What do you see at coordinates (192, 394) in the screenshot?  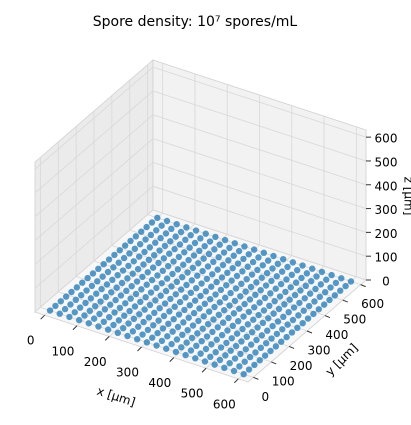 I see `x-tick-label: 500` at bounding box center [192, 394].